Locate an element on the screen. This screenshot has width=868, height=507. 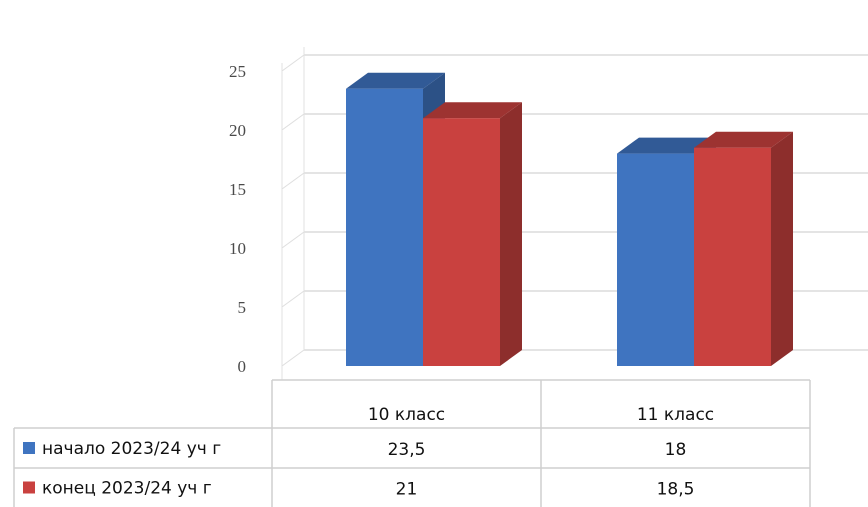
data-label: 23,5 is located at coordinates (407, 450).